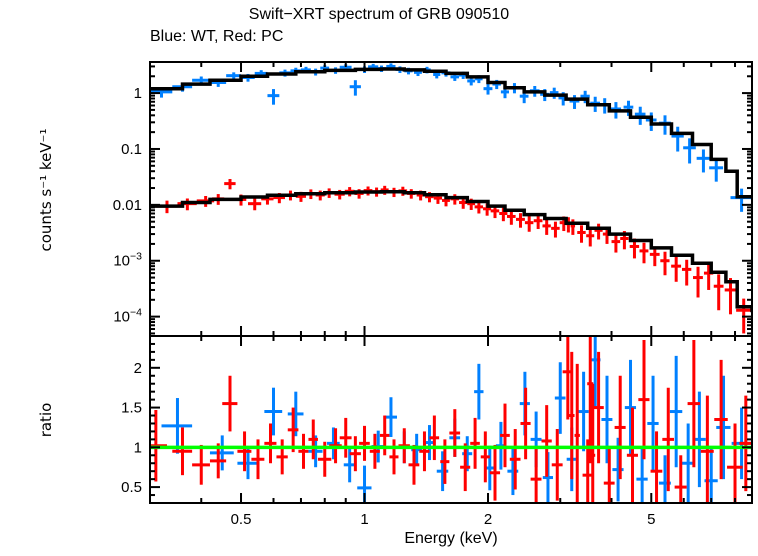 Image resolution: width=758 pixels, height=556 pixels. I want to click on chart-title: Swift−XRT spectrum of GRB 090510, so click(379, 14).